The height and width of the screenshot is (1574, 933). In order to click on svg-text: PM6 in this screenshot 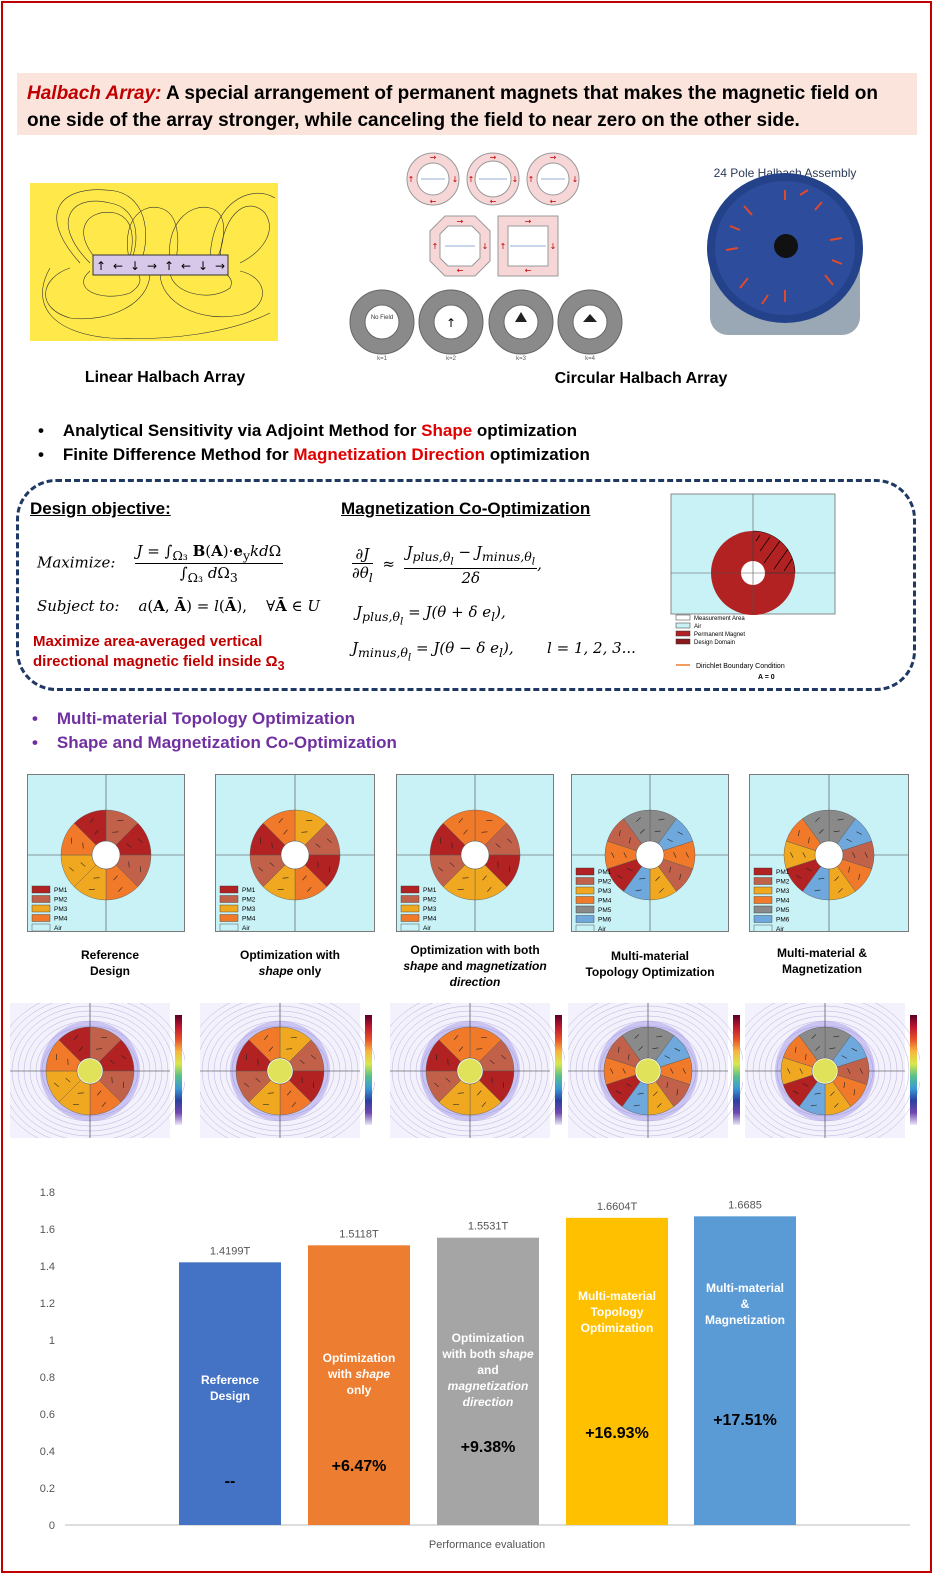, I will do `click(783, 920)`.